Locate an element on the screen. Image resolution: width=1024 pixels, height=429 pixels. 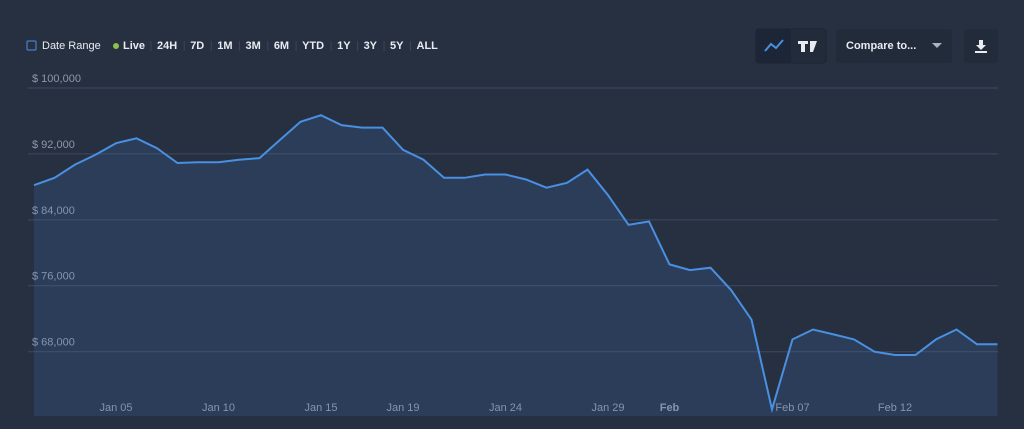
compare-dropdown is located at coordinates (894, 46).